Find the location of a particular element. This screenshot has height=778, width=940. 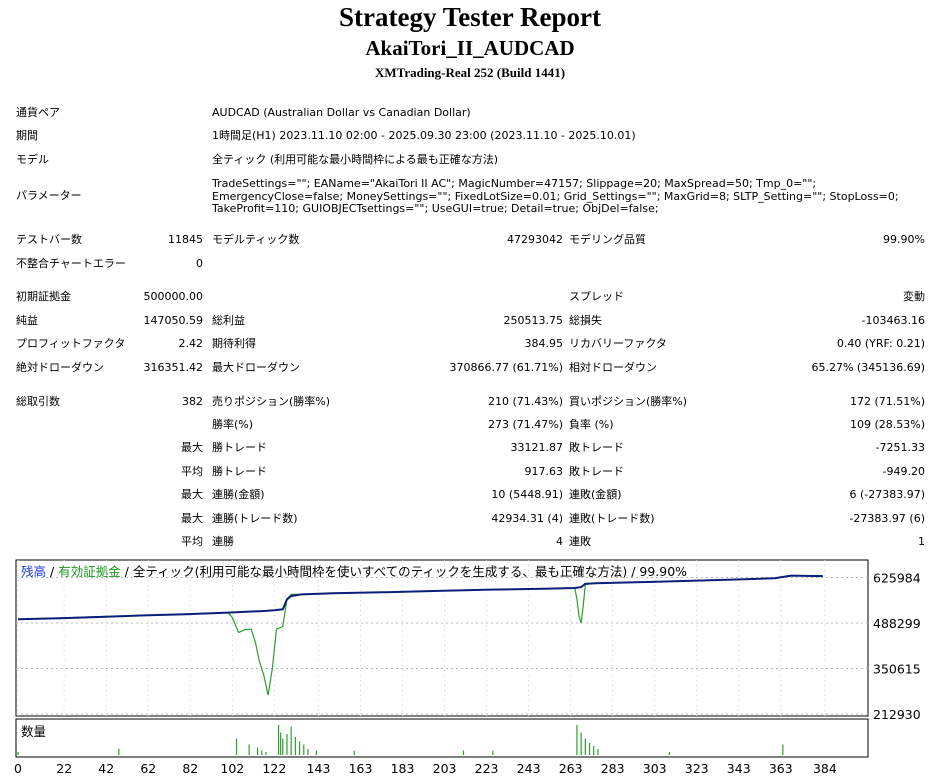

x-tick-label: 283 is located at coordinates (613, 768).